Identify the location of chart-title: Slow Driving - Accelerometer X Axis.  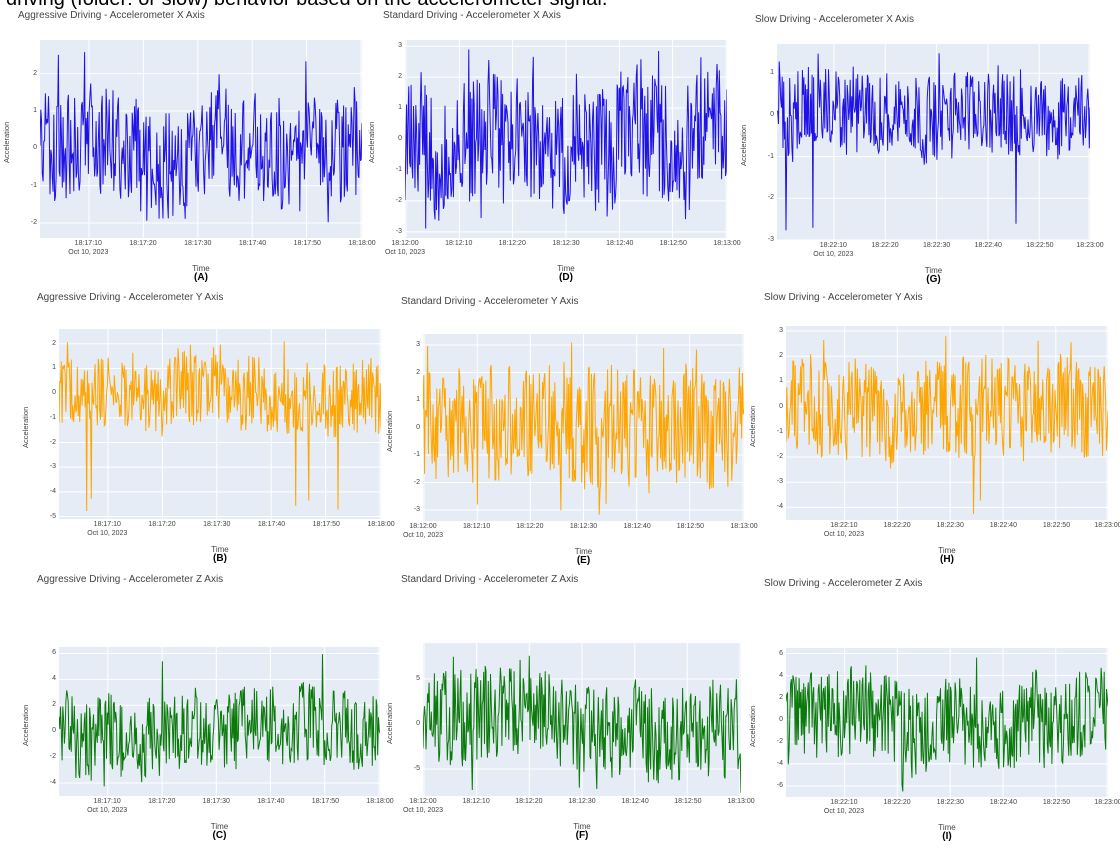
(834, 19).